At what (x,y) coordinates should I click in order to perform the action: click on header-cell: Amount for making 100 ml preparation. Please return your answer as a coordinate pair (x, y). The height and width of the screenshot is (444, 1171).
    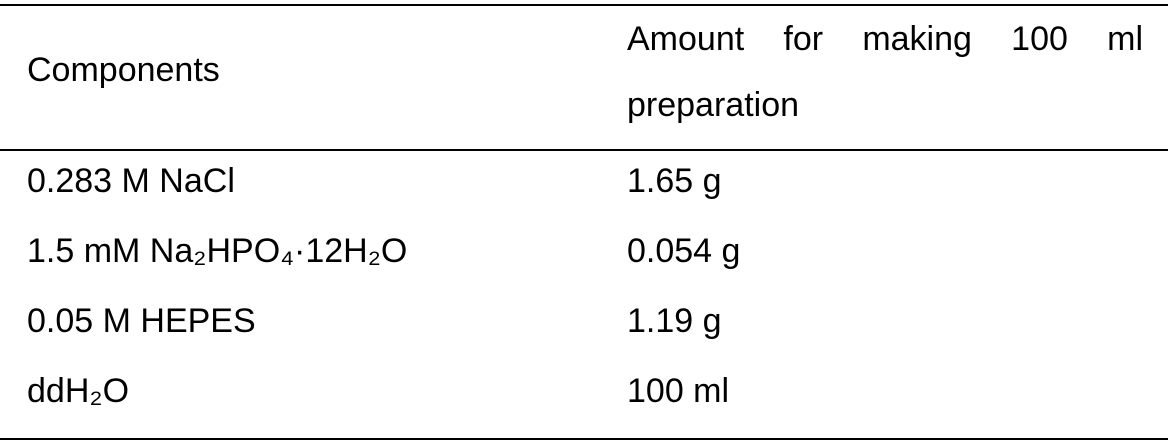
    Looking at the image, I should click on (885, 72).